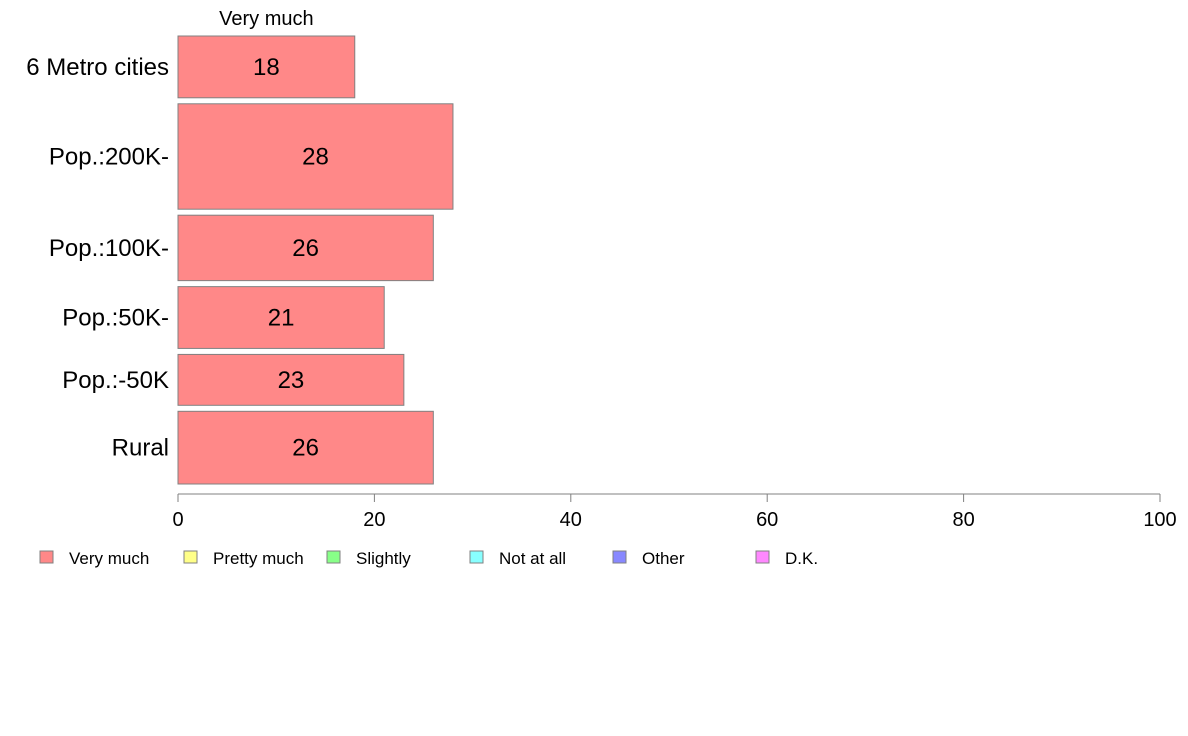 The image size is (1188, 736). Describe the element at coordinates (115, 318) in the screenshot. I see `category-label: Pop.:50K-` at that location.